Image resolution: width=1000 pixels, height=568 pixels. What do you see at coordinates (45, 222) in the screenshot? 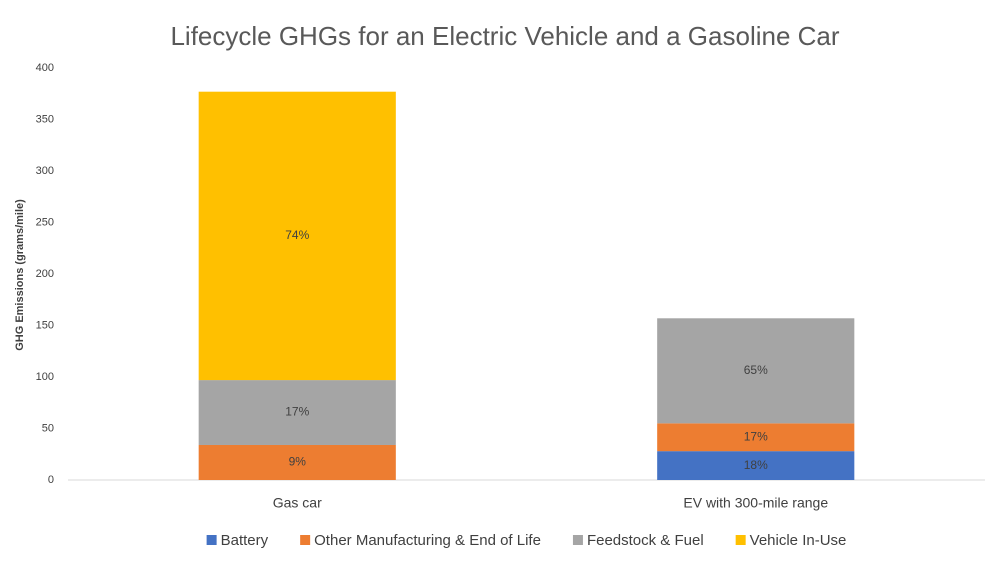
I see `y-tick-label: 250` at bounding box center [45, 222].